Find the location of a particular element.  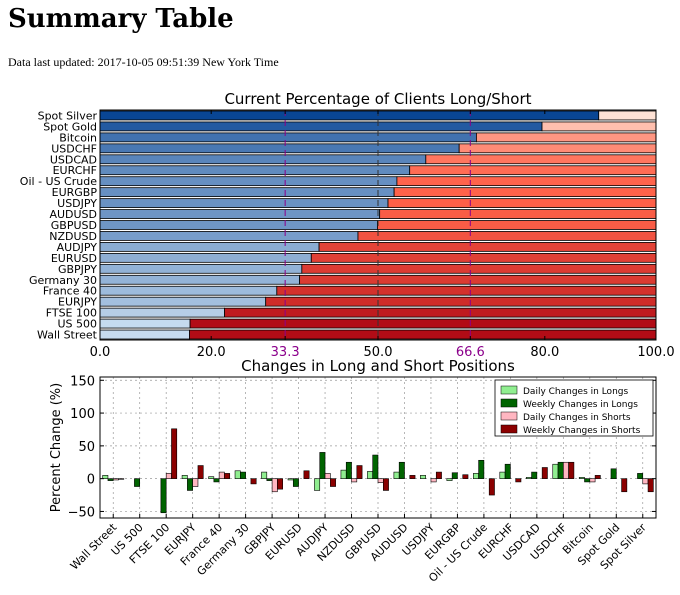

legend-label: Daily Changes in Longs is located at coordinates (575, 392).